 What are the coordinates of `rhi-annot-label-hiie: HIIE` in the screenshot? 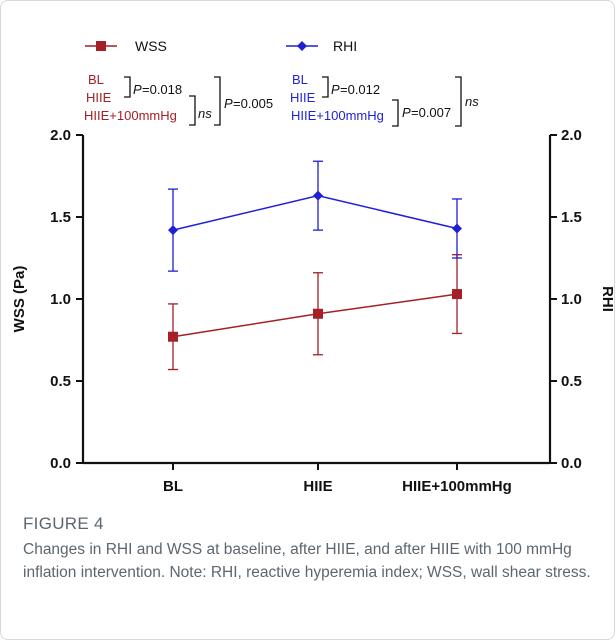 It's located at (303, 97).